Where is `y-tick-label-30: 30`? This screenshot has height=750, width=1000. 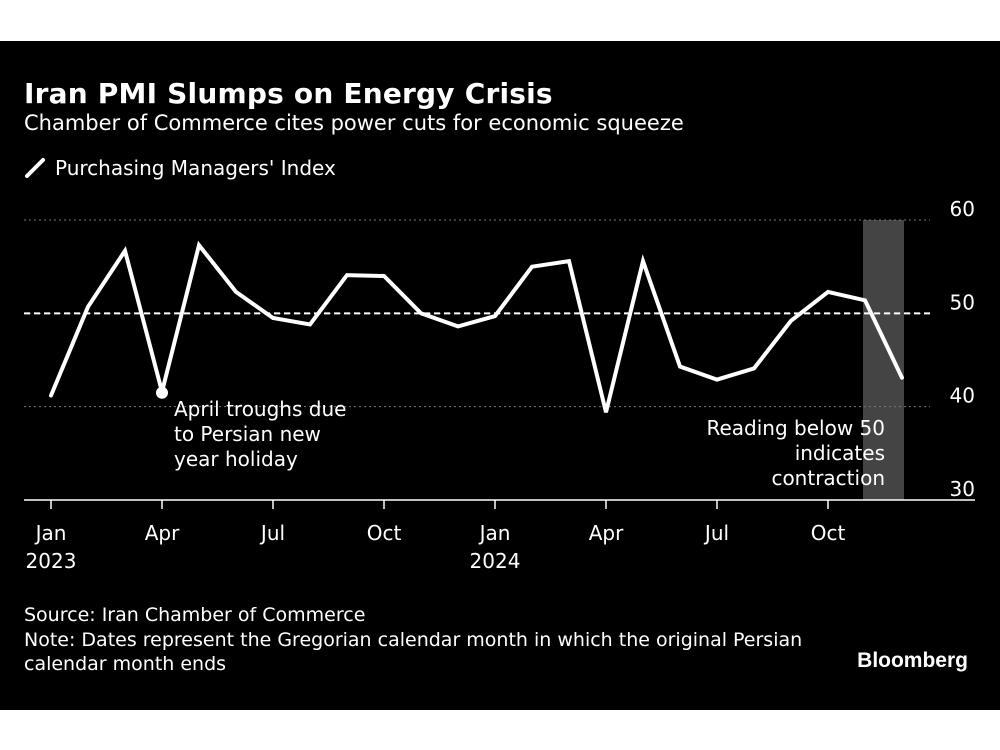 y-tick-label-30: 30 is located at coordinates (962, 489).